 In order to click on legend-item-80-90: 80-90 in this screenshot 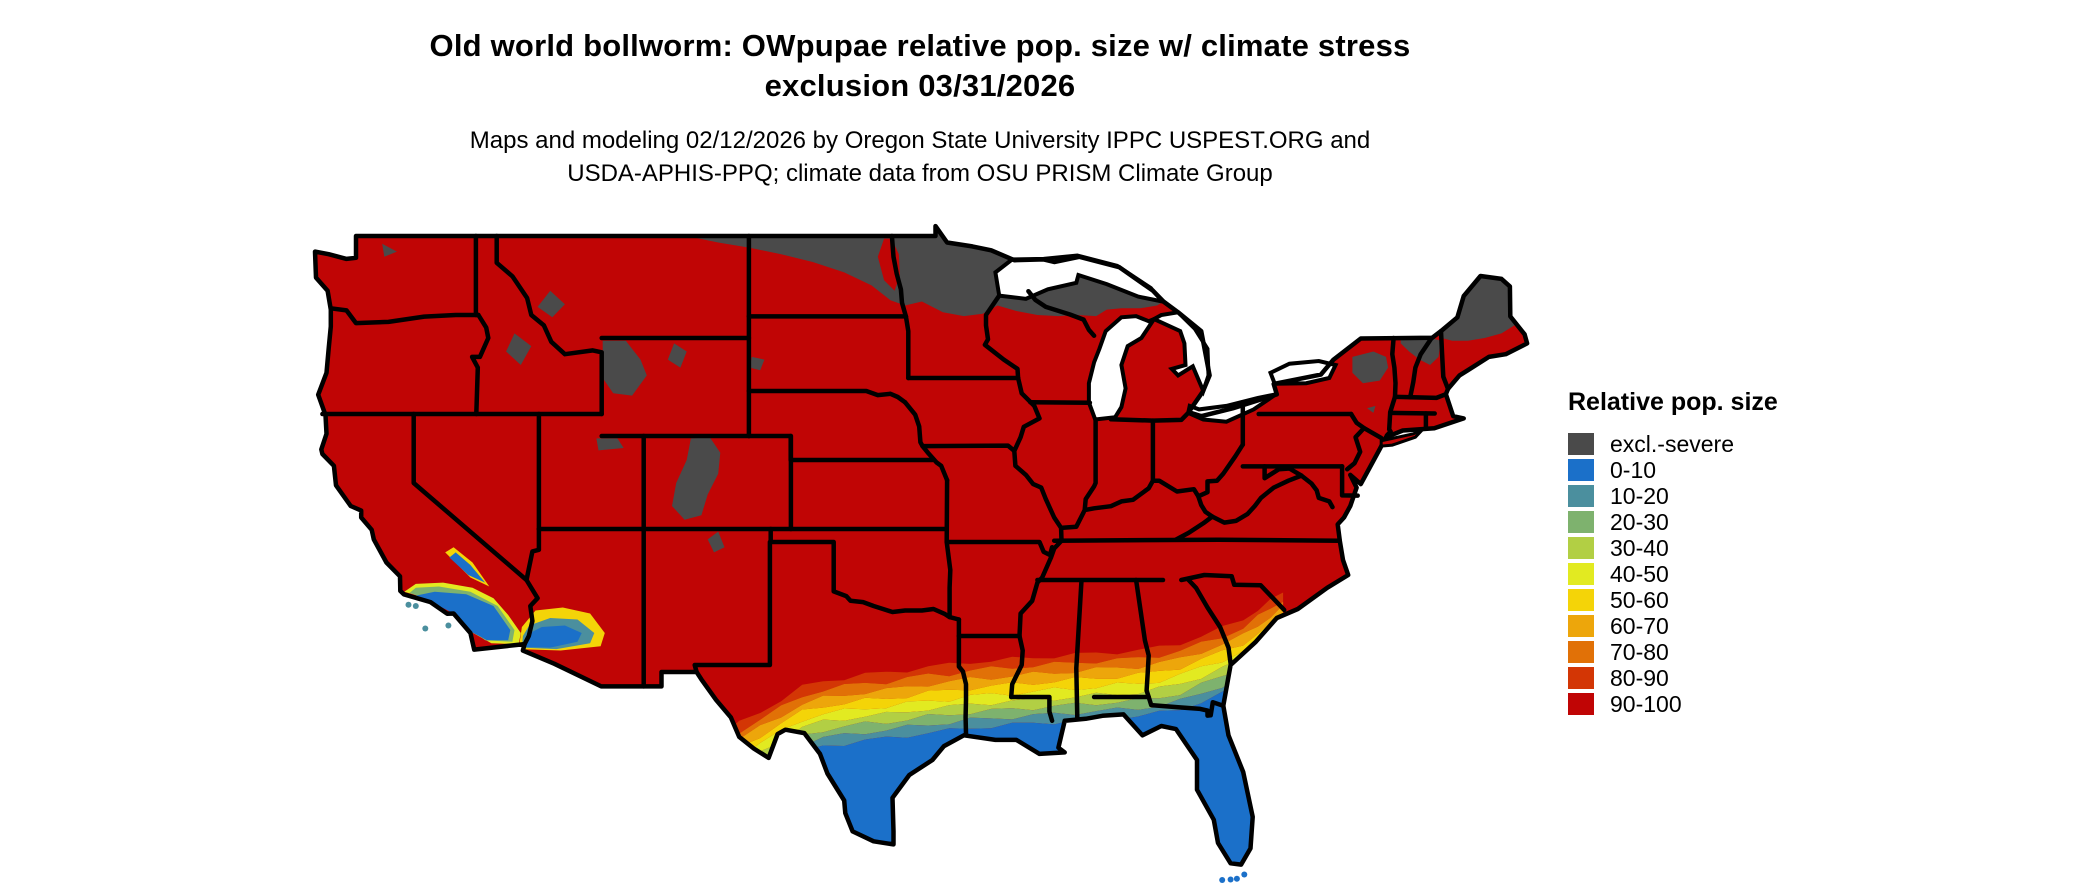, I will do `click(1718, 678)`.